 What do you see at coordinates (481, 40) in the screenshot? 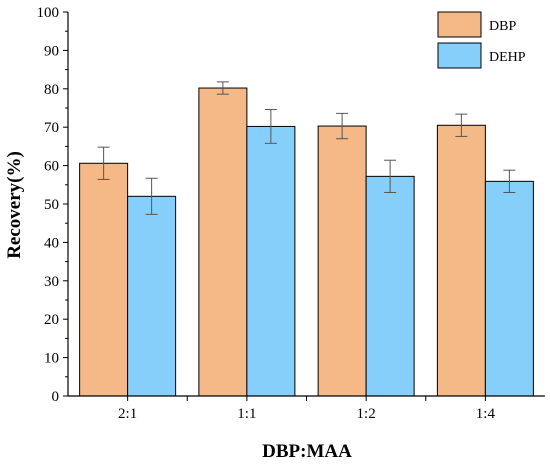
I see `legend: DBP DEHP` at bounding box center [481, 40].